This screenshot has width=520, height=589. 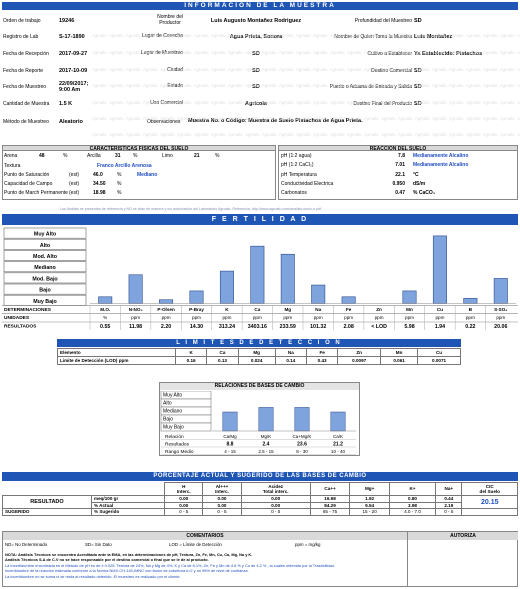 What do you see at coordinates (45, 255) in the screenshot?
I see `level-box` at bounding box center [45, 255].